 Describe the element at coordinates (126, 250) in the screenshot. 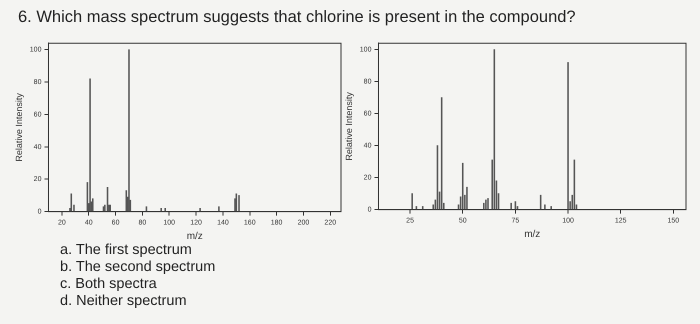

I see `text: a. The first spectrum` at that location.